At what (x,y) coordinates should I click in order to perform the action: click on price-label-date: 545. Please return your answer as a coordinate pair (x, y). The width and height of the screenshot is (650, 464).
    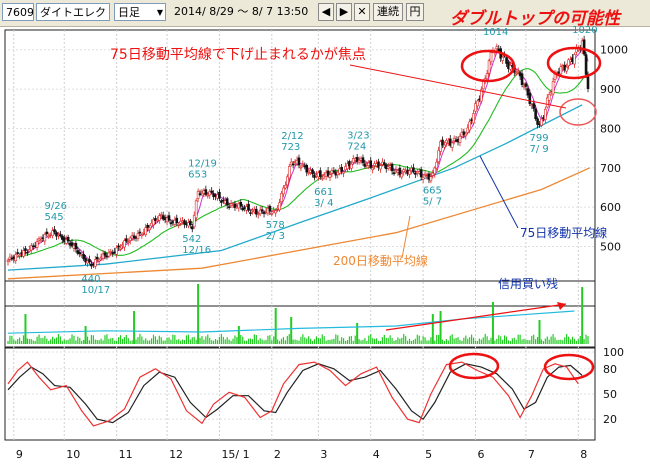
    Looking at the image, I should click on (54, 217).